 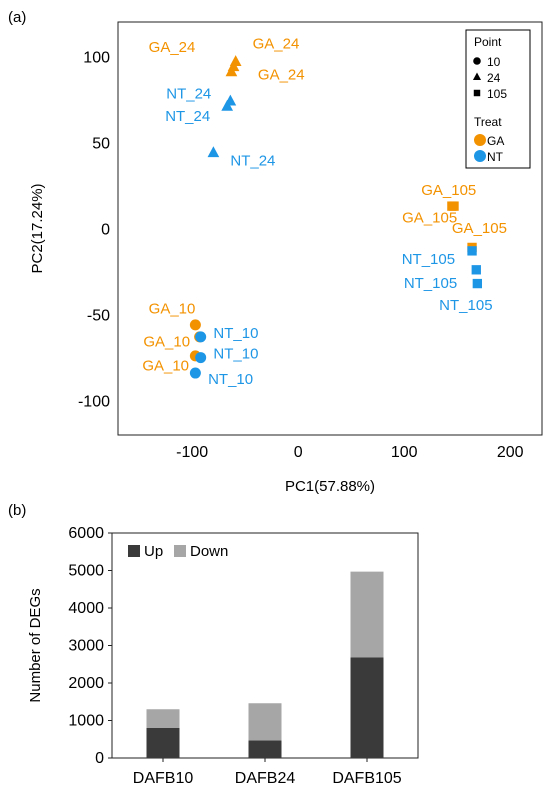 I want to click on pca-x-tick-label: 0, so click(x=298, y=452).